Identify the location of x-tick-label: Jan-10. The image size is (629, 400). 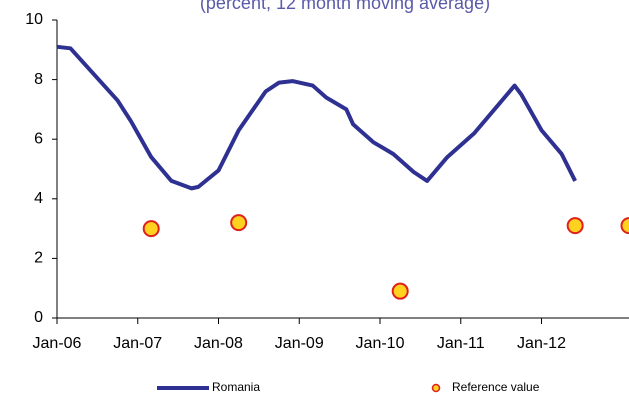
(380, 343).